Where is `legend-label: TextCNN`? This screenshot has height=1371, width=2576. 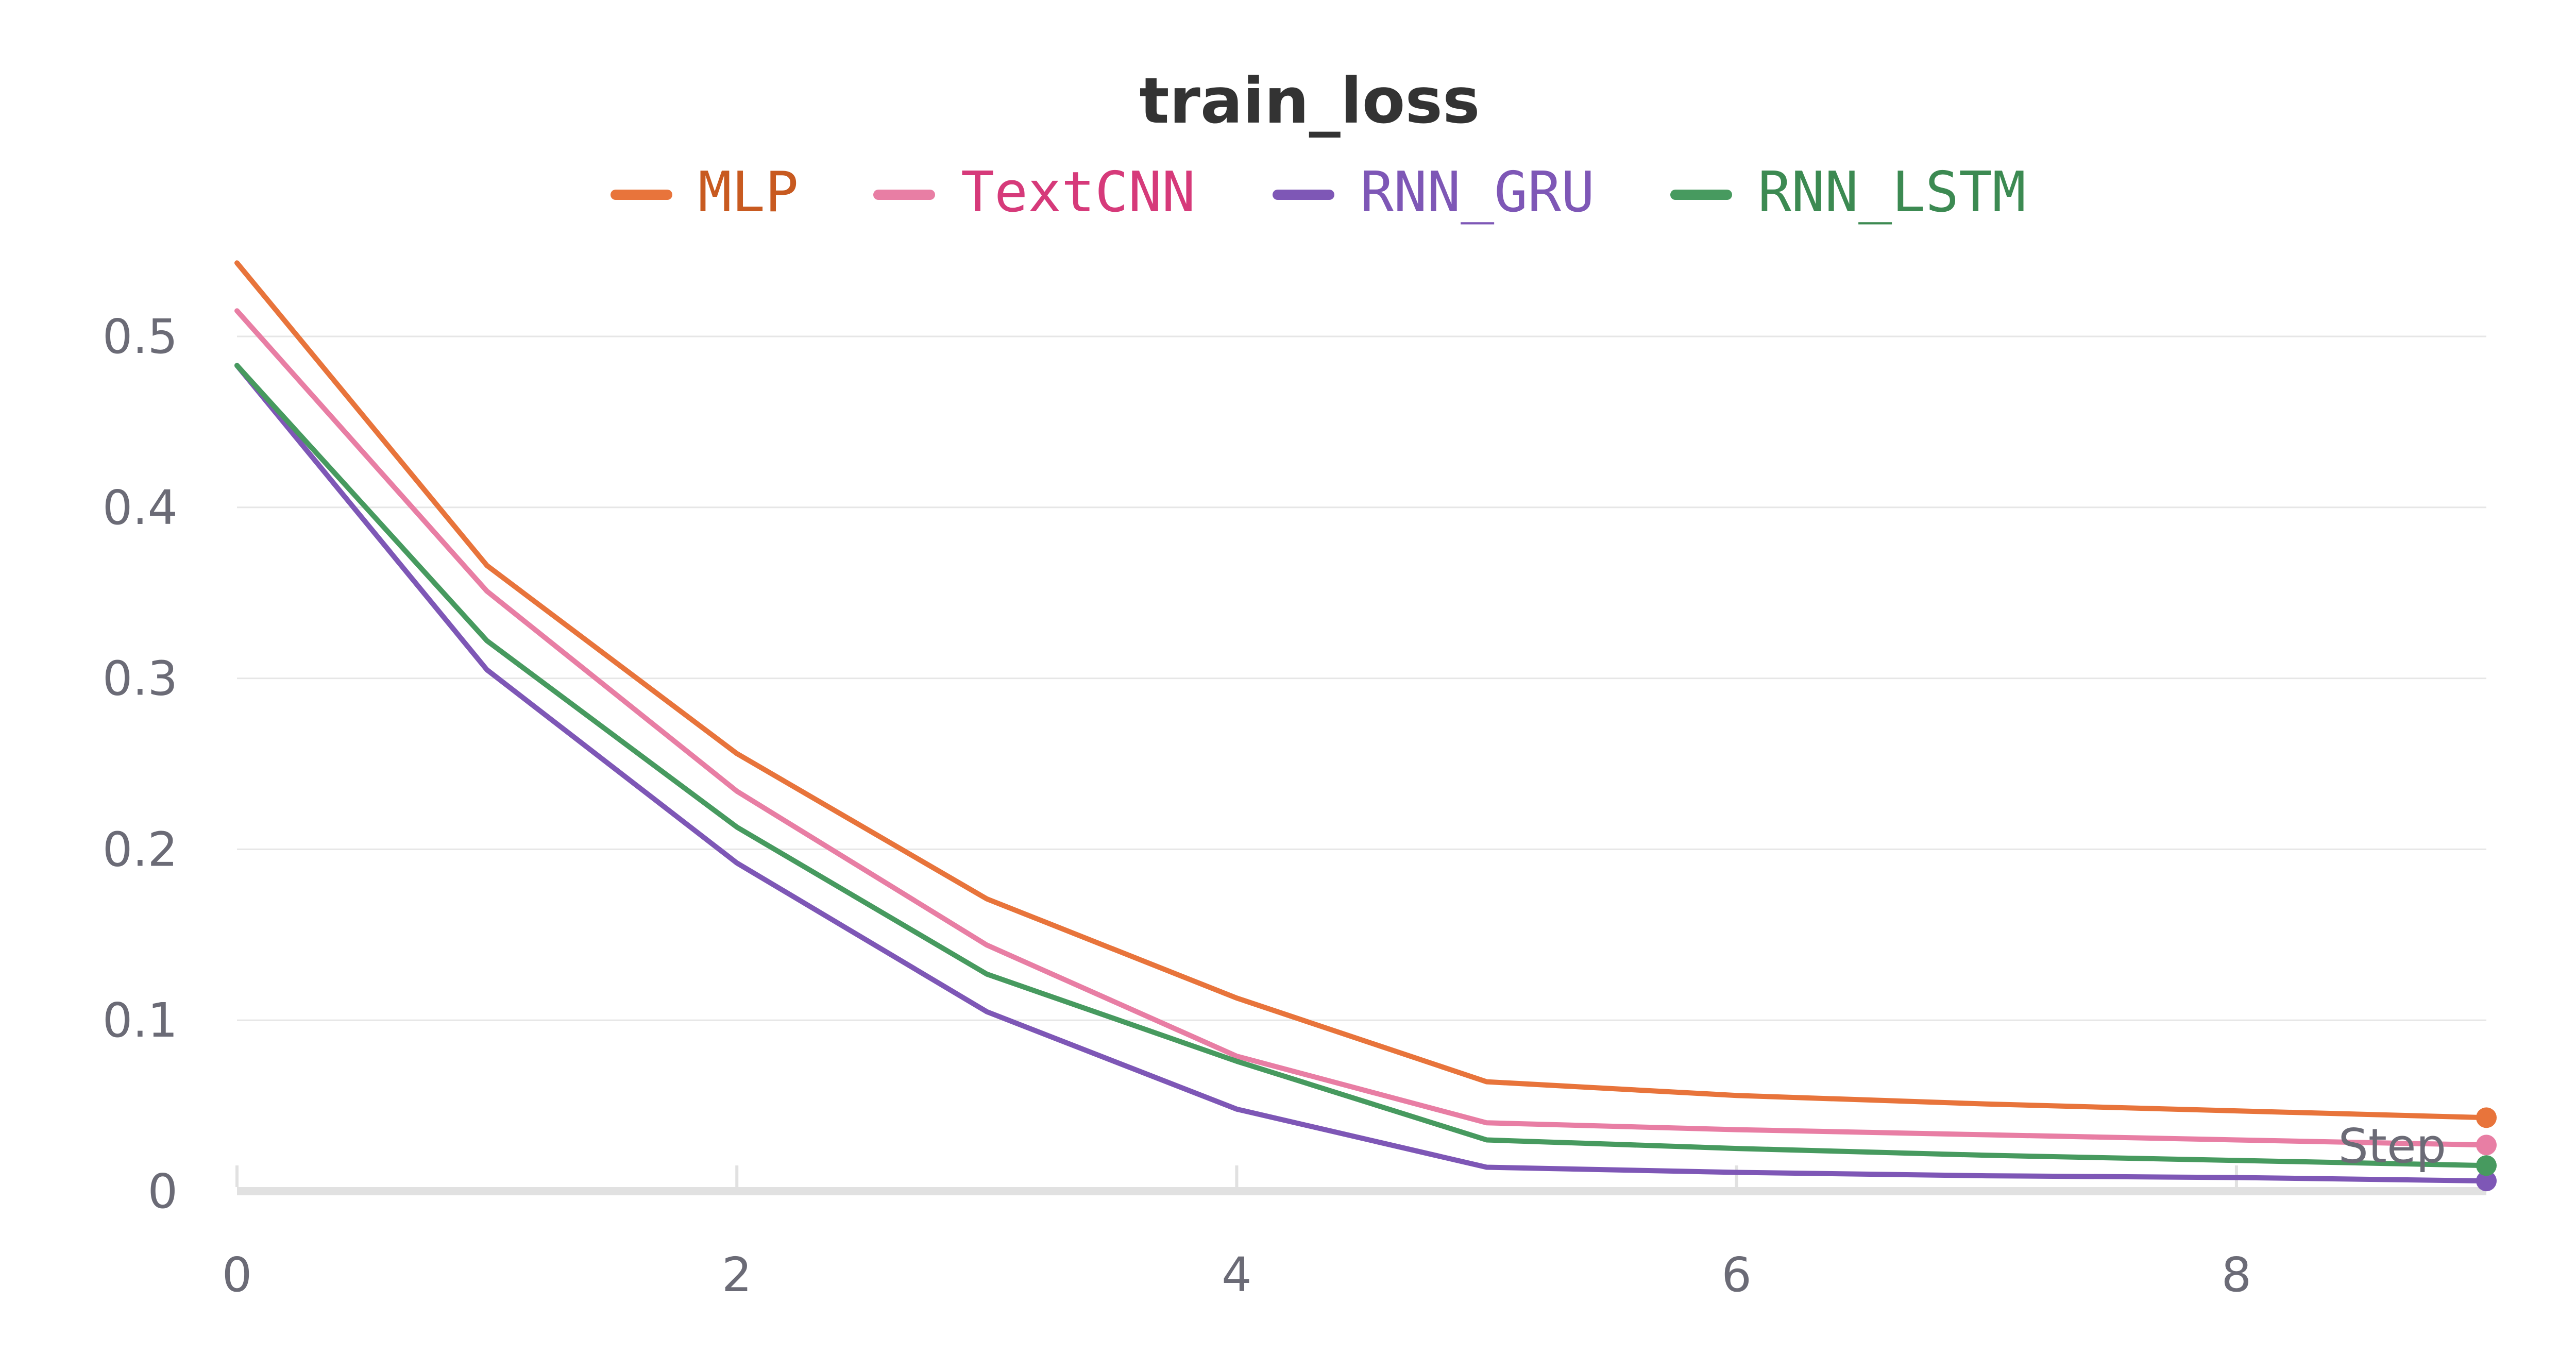 legend-label: TextCNN is located at coordinates (1078, 193).